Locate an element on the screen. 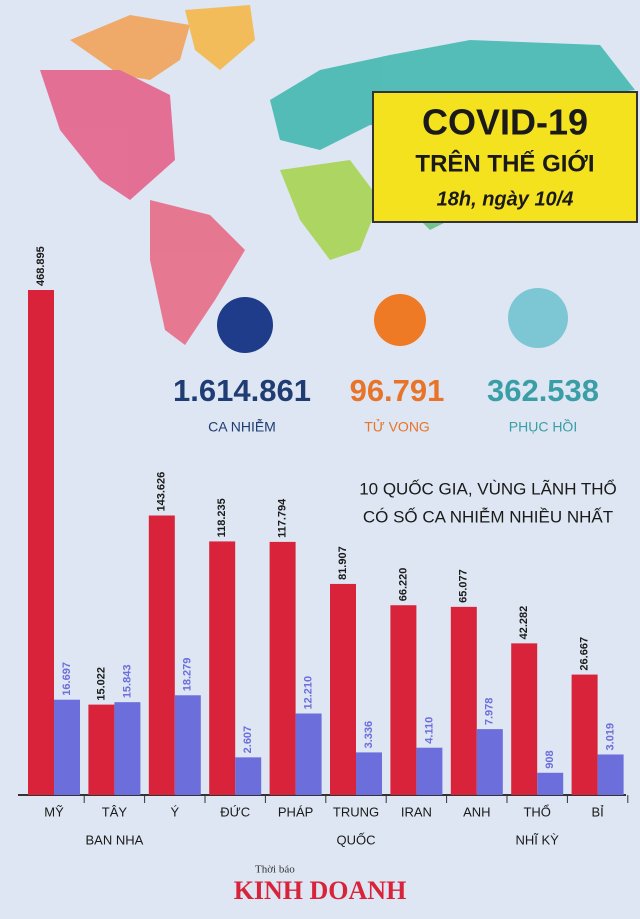  x-tick-label: MỸ is located at coordinates (54, 811).